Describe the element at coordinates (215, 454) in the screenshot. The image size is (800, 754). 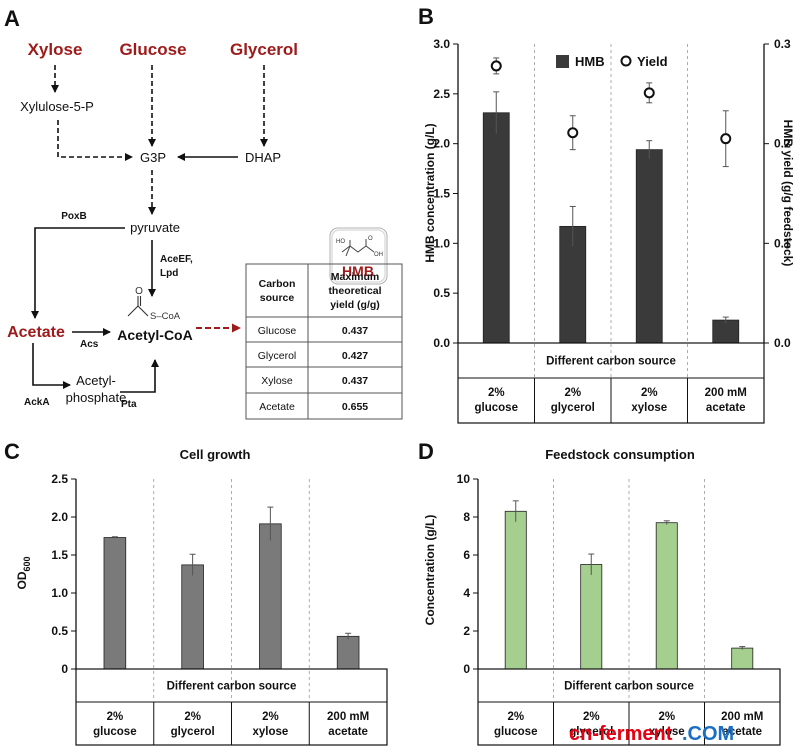
I see `chart-title: Cell growth` at that location.